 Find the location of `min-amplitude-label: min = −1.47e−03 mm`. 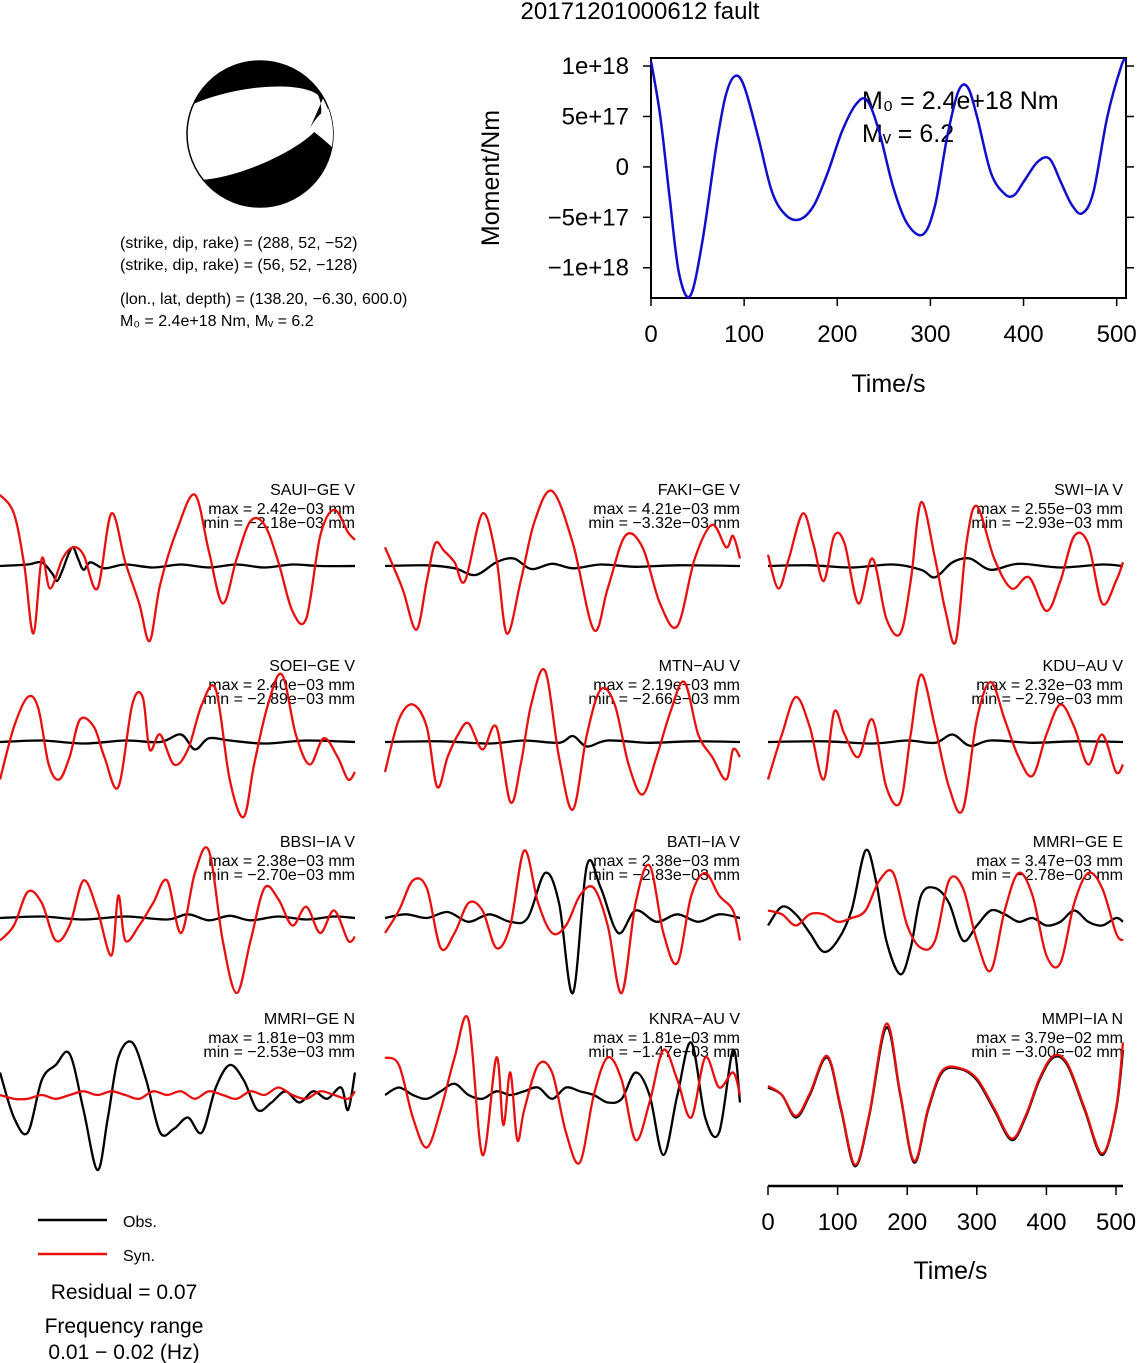

min-amplitude-label: min = −1.47e−03 mm is located at coordinates (664, 1052).